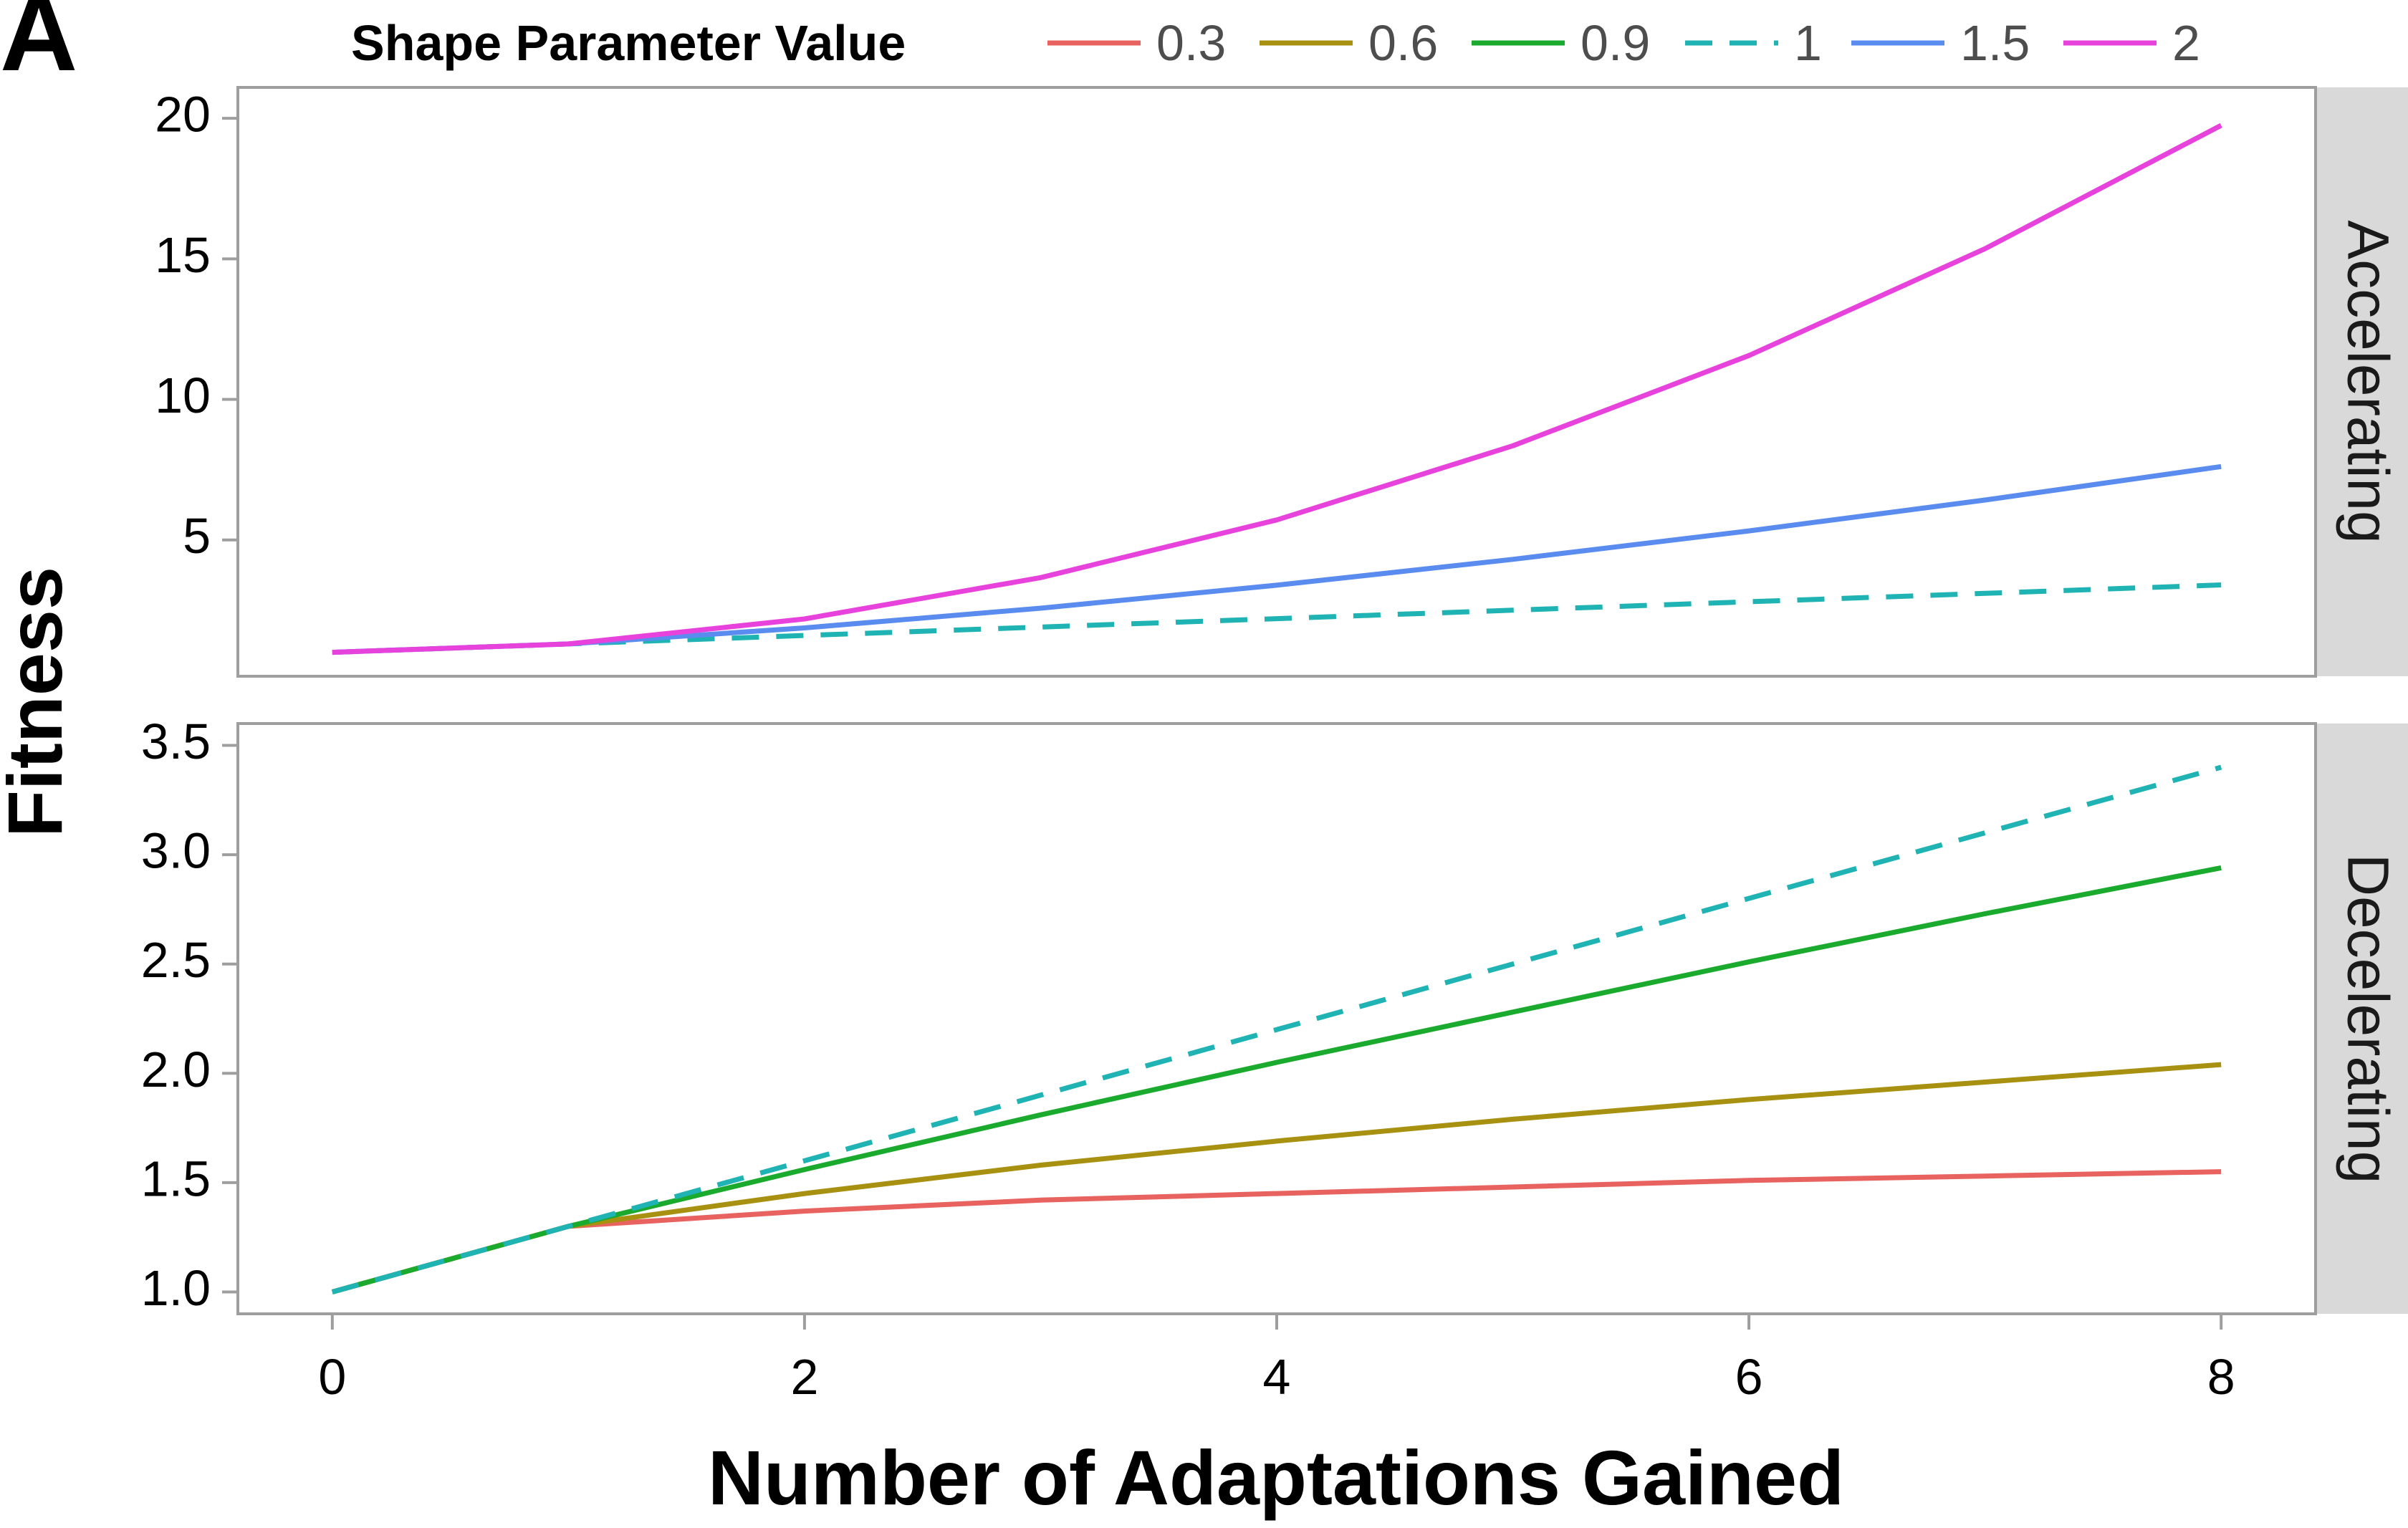 Image resolution: width=2408 pixels, height=1528 pixels. I want to click on y-tick-label: 2.5, so click(176, 960).